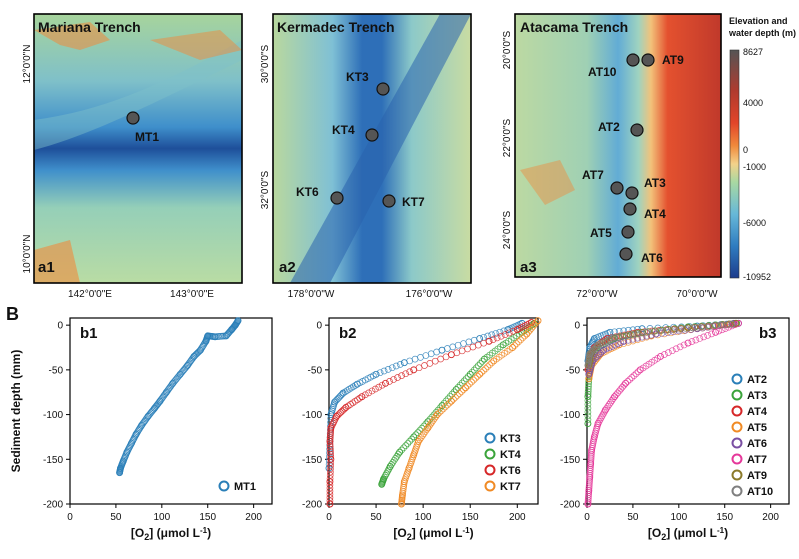 This screenshot has width=799, height=559. What do you see at coordinates (673, 60) in the screenshot?
I see `site-label-at9: AT9` at bounding box center [673, 60].